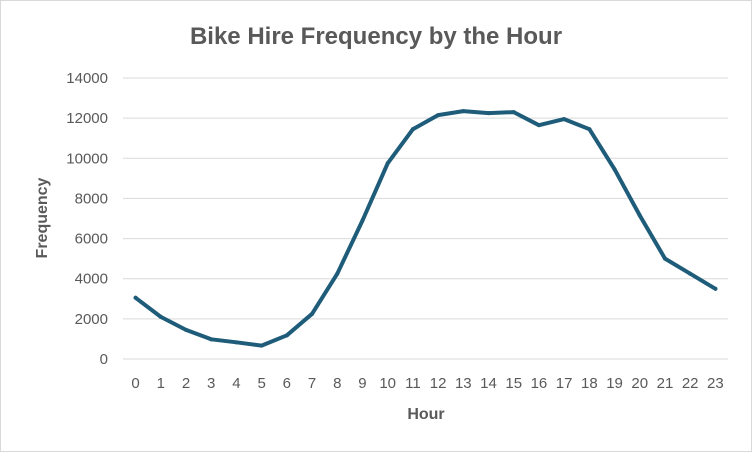 The image size is (752, 452). I want to click on x-tick-label: 4, so click(236, 383).